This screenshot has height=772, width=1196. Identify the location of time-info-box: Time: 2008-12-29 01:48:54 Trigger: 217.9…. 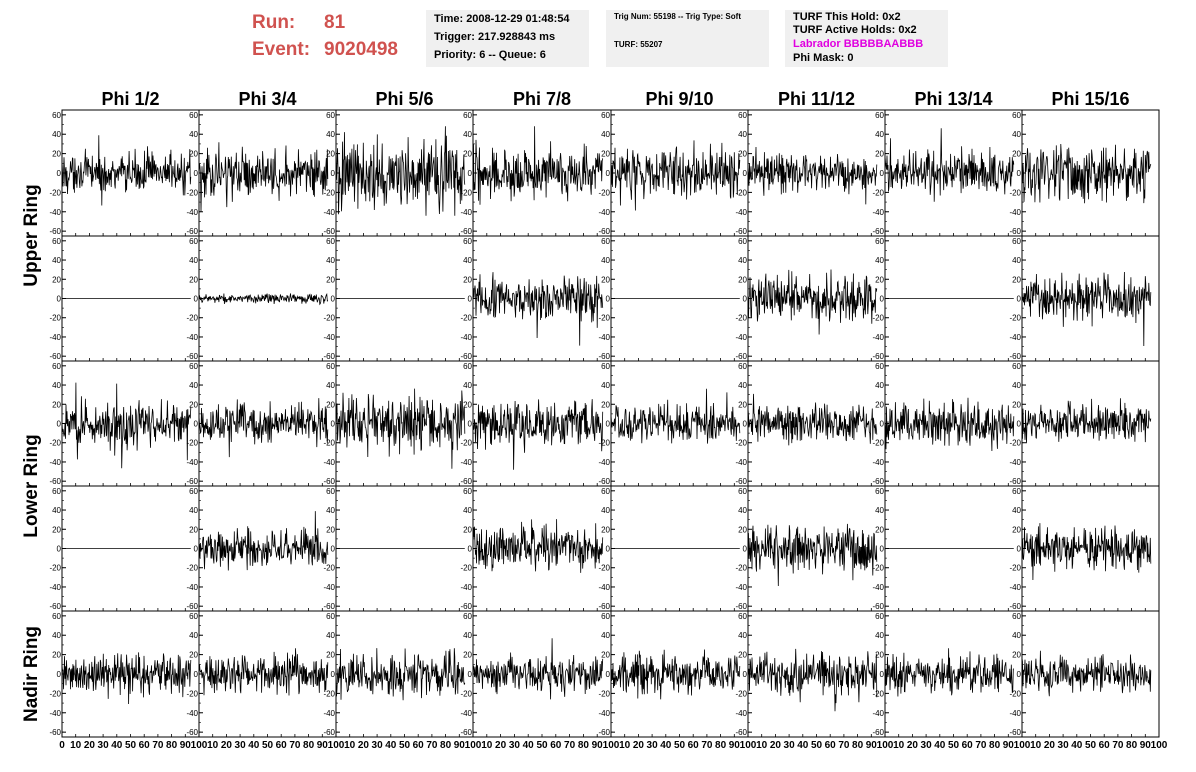
(507, 38).